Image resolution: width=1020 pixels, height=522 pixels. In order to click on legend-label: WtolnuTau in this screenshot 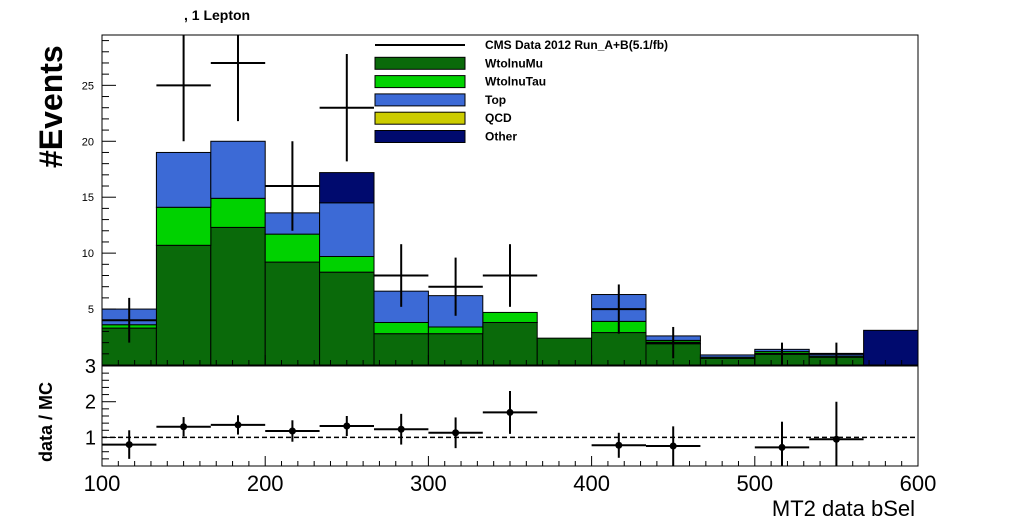, I will do `click(515, 82)`.